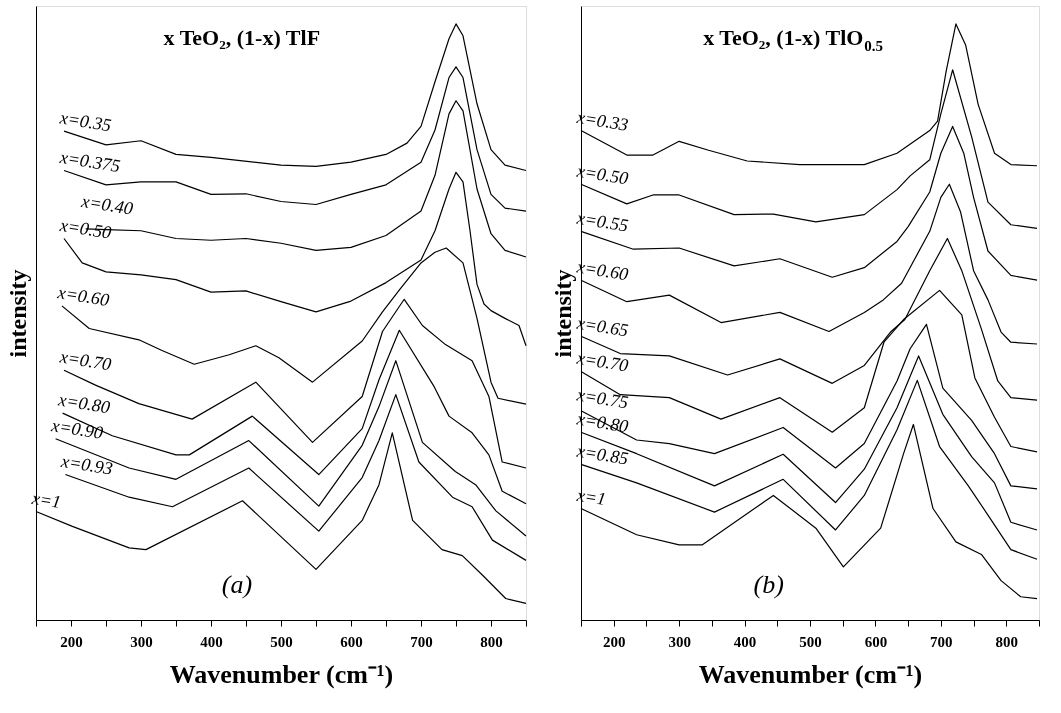 The width and height of the screenshot is (1061, 713). I want to click on annotation: (a), so click(237, 584).